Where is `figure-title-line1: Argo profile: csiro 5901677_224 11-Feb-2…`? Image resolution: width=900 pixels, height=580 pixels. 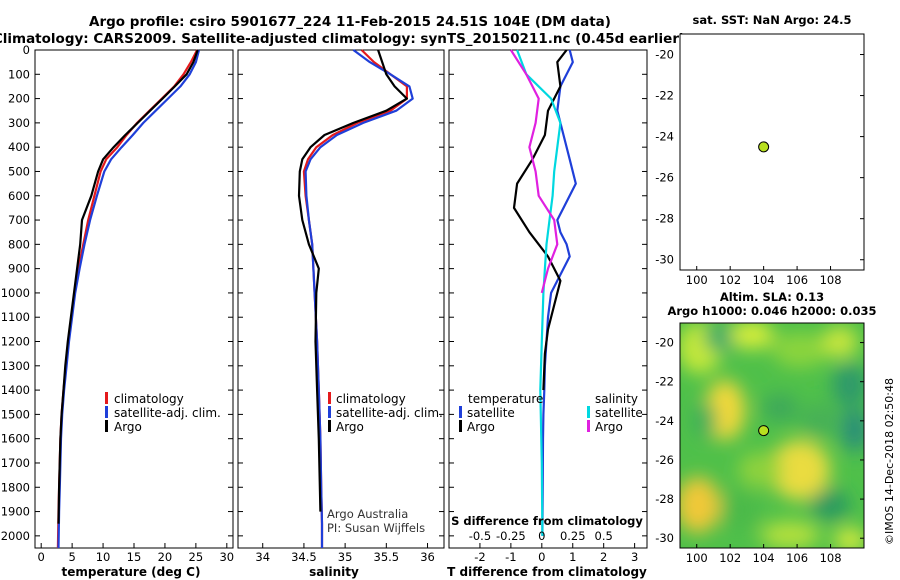 figure-title-line1: Argo profile: csiro 5901677_224 11-Feb-2… is located at coordinates (350, 22).